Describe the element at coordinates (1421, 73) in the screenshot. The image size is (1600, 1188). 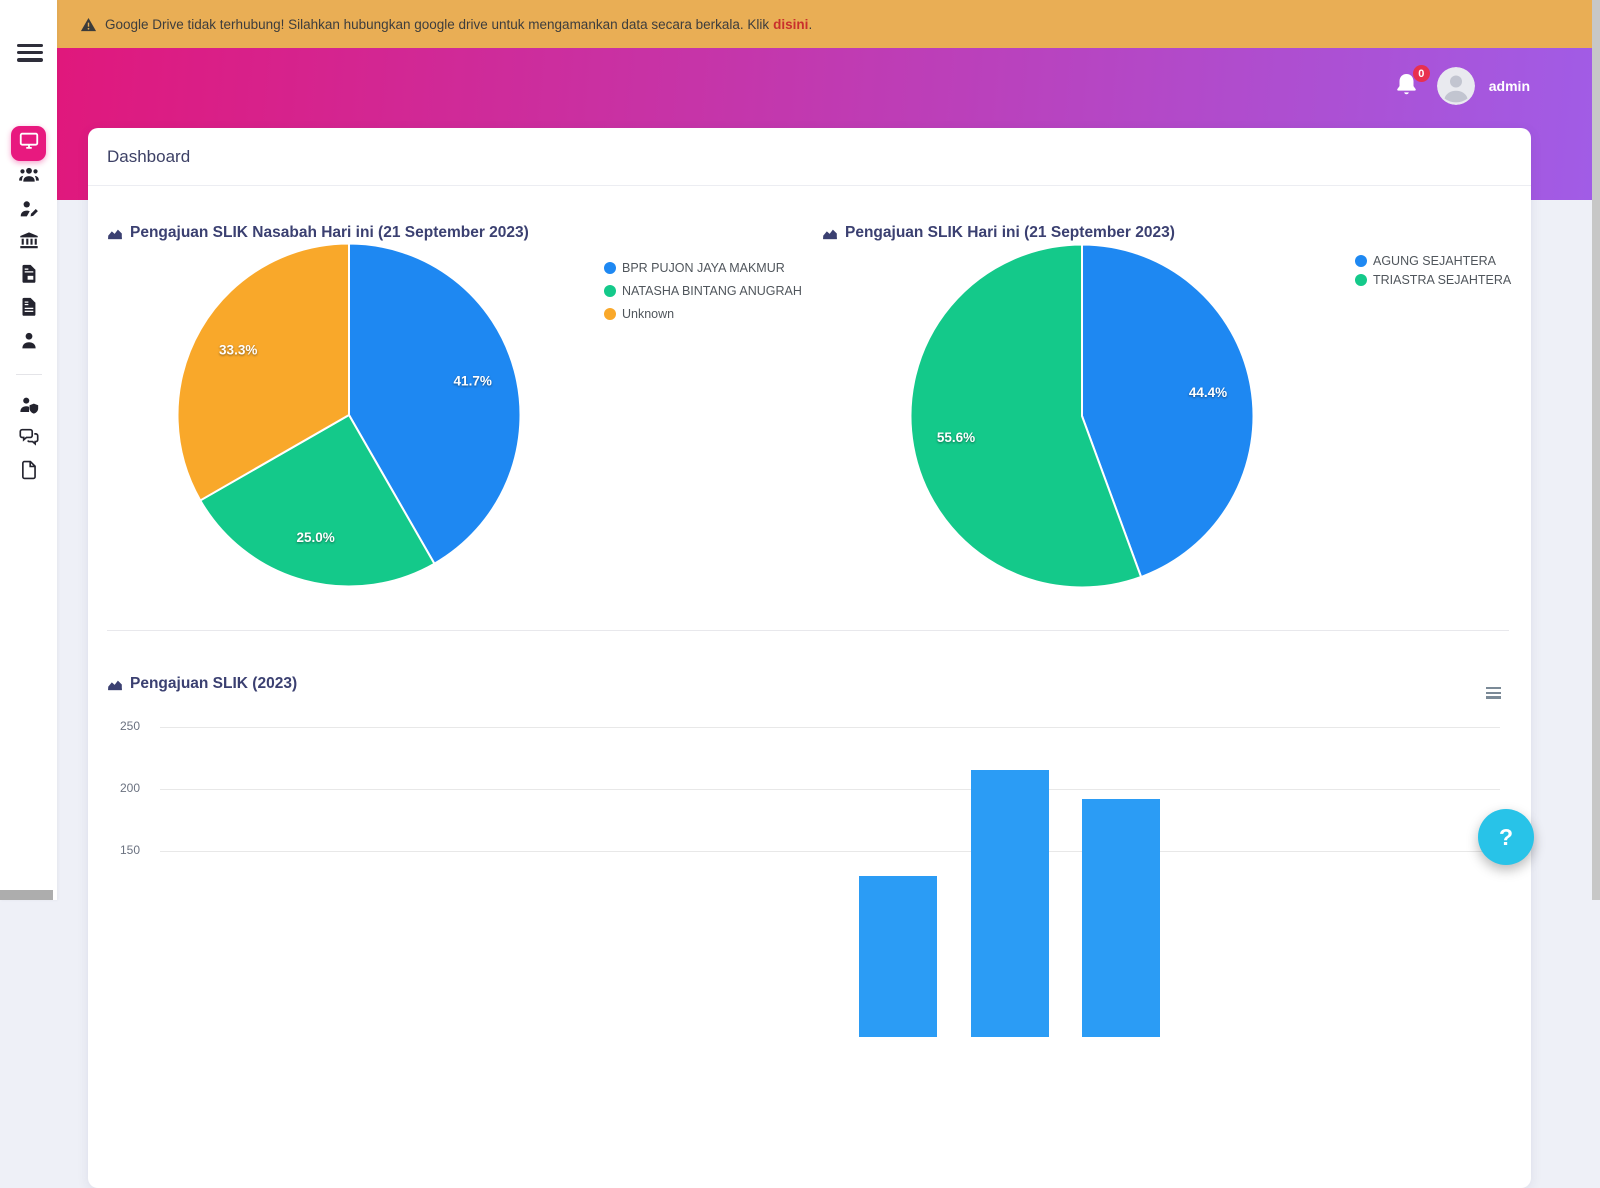
I see `notification-count-badge: 0` at that location.